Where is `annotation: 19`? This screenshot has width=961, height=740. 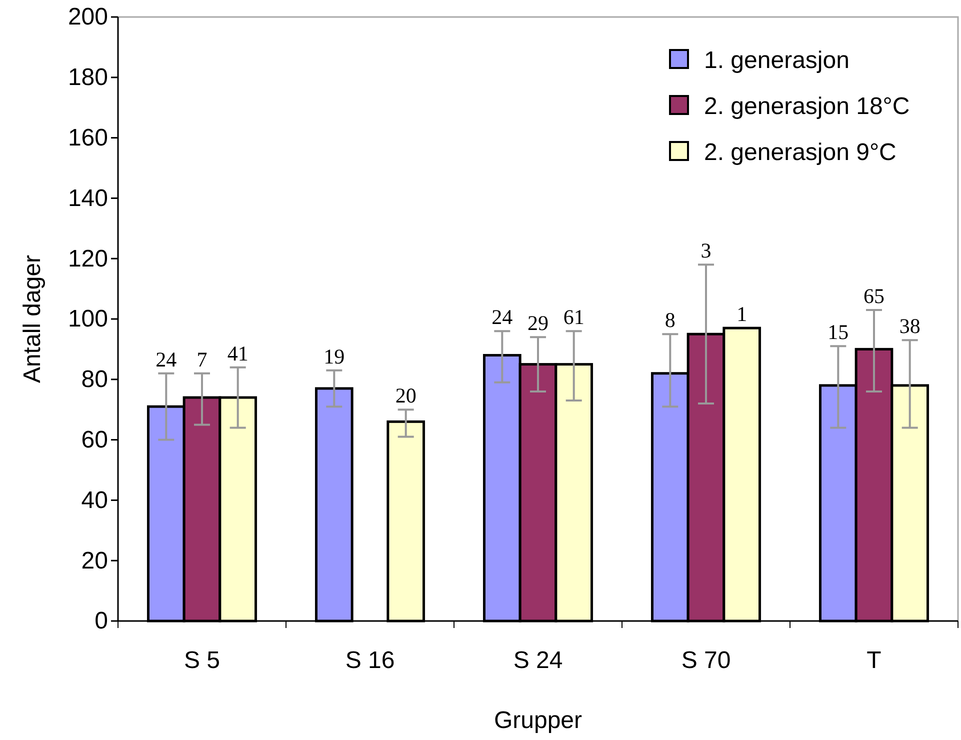
annotation: 19 is located at coordinates (334, 356).